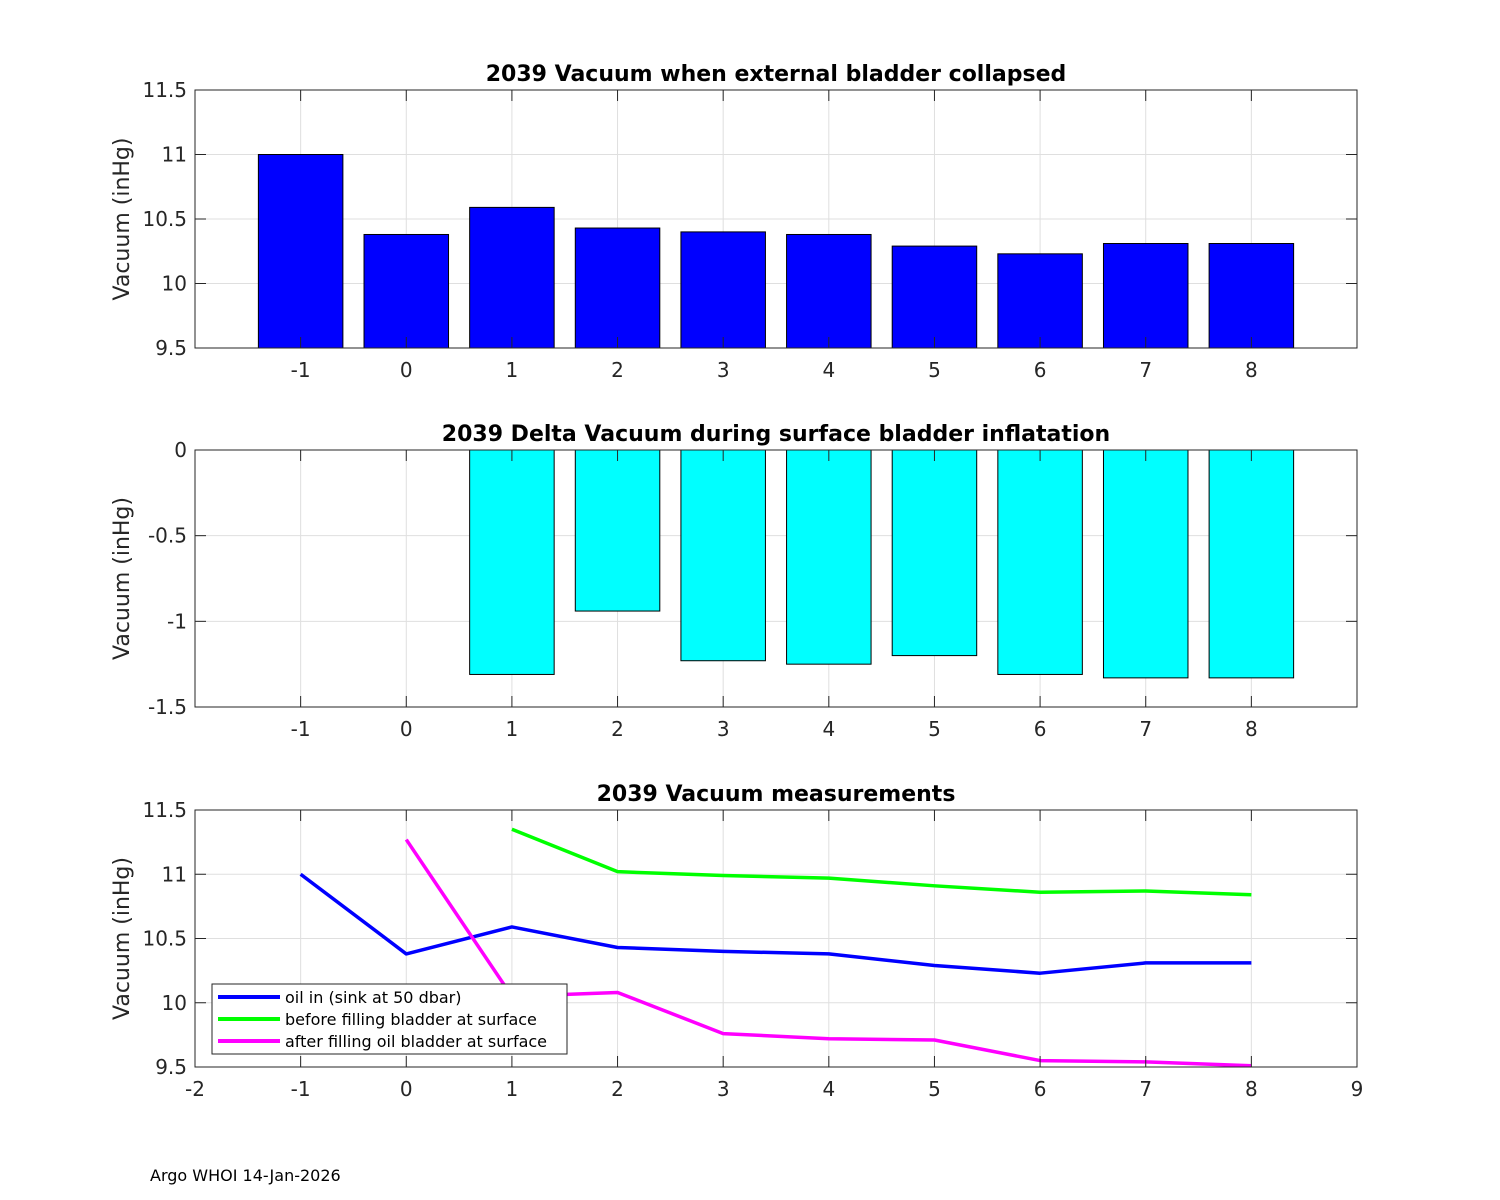  I want to click on legend-label-3: after filling oil bladder at surface, so click(416, 1041).